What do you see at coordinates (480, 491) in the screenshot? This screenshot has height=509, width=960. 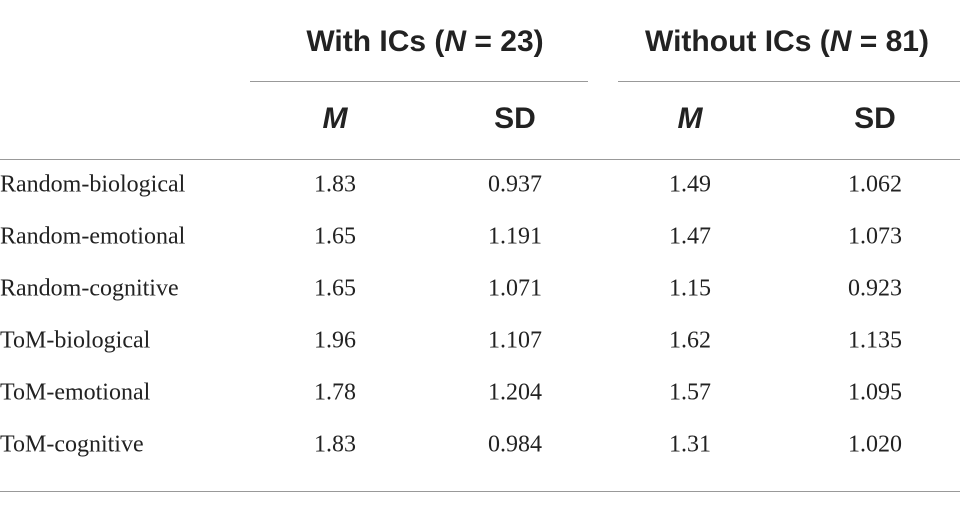 I see `bottom-rule` at bounding box center [480, 491].